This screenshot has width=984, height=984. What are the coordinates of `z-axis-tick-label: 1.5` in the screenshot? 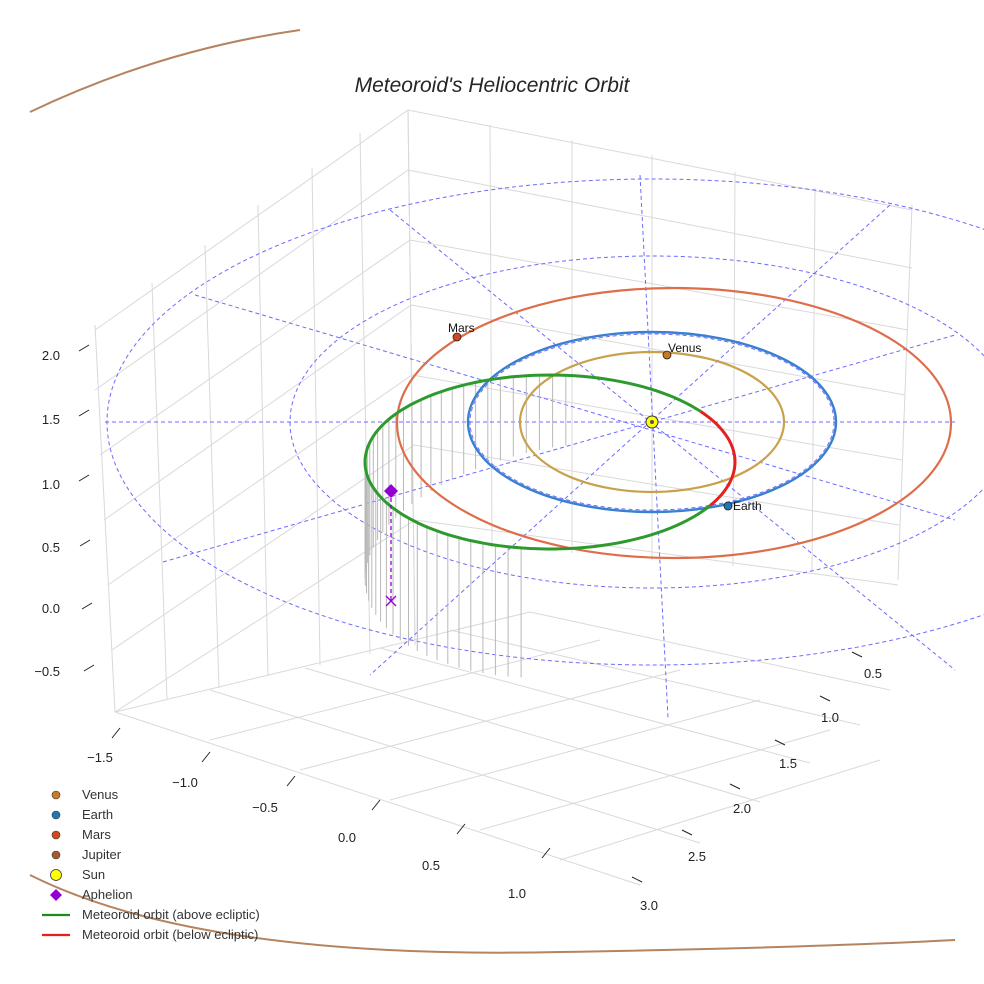 It's located at (51, 419).